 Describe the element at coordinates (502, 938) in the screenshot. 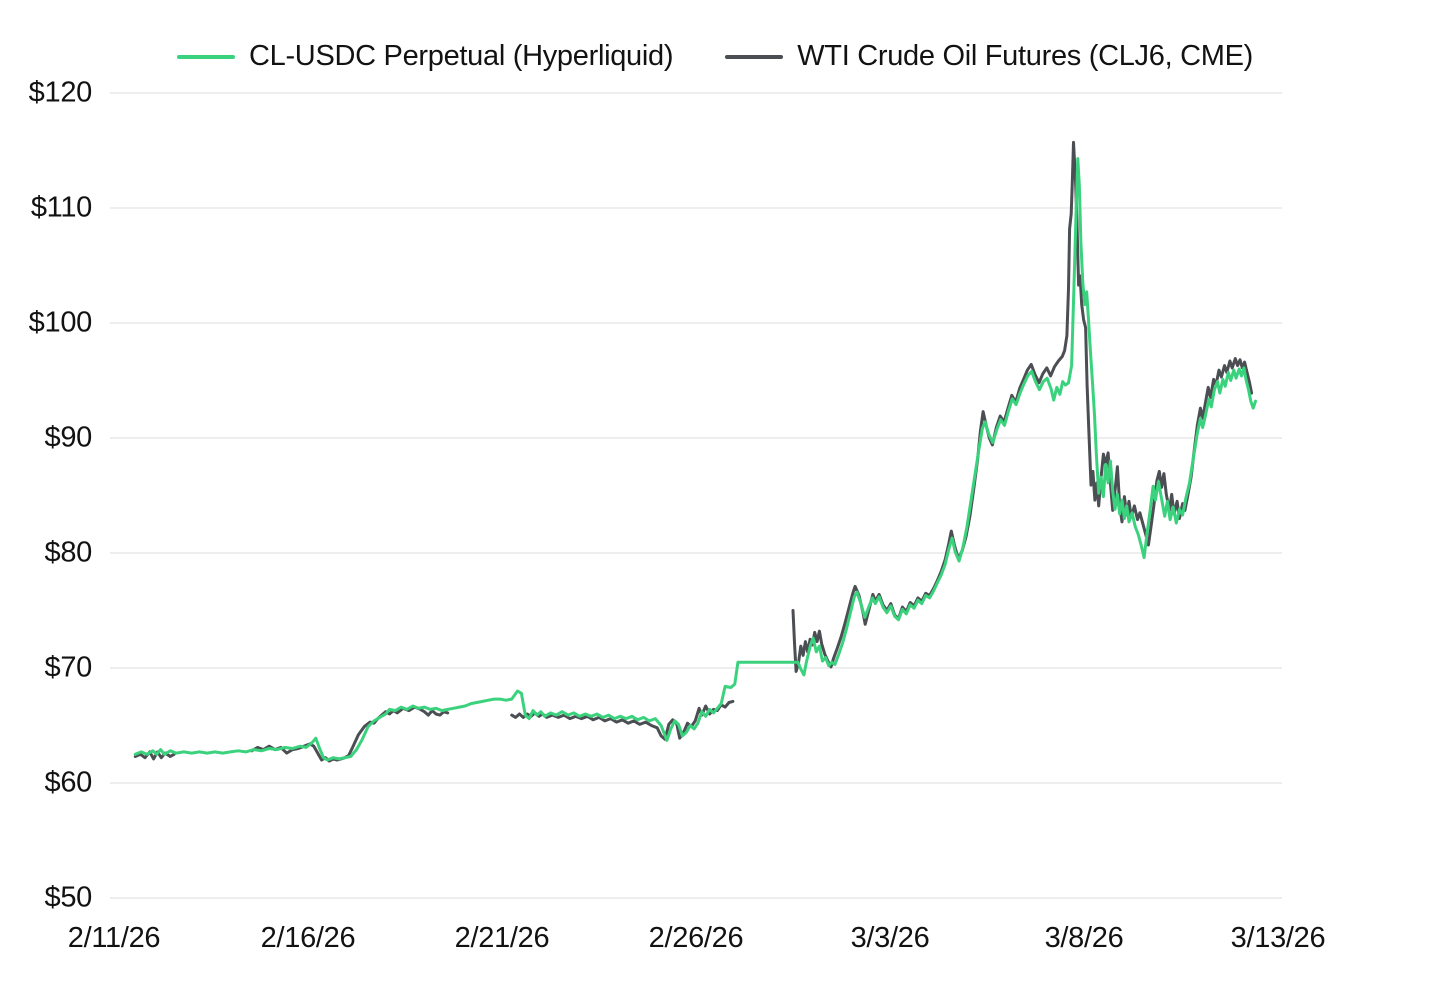

I see `x-tick-label: 2/21/26` at that location.